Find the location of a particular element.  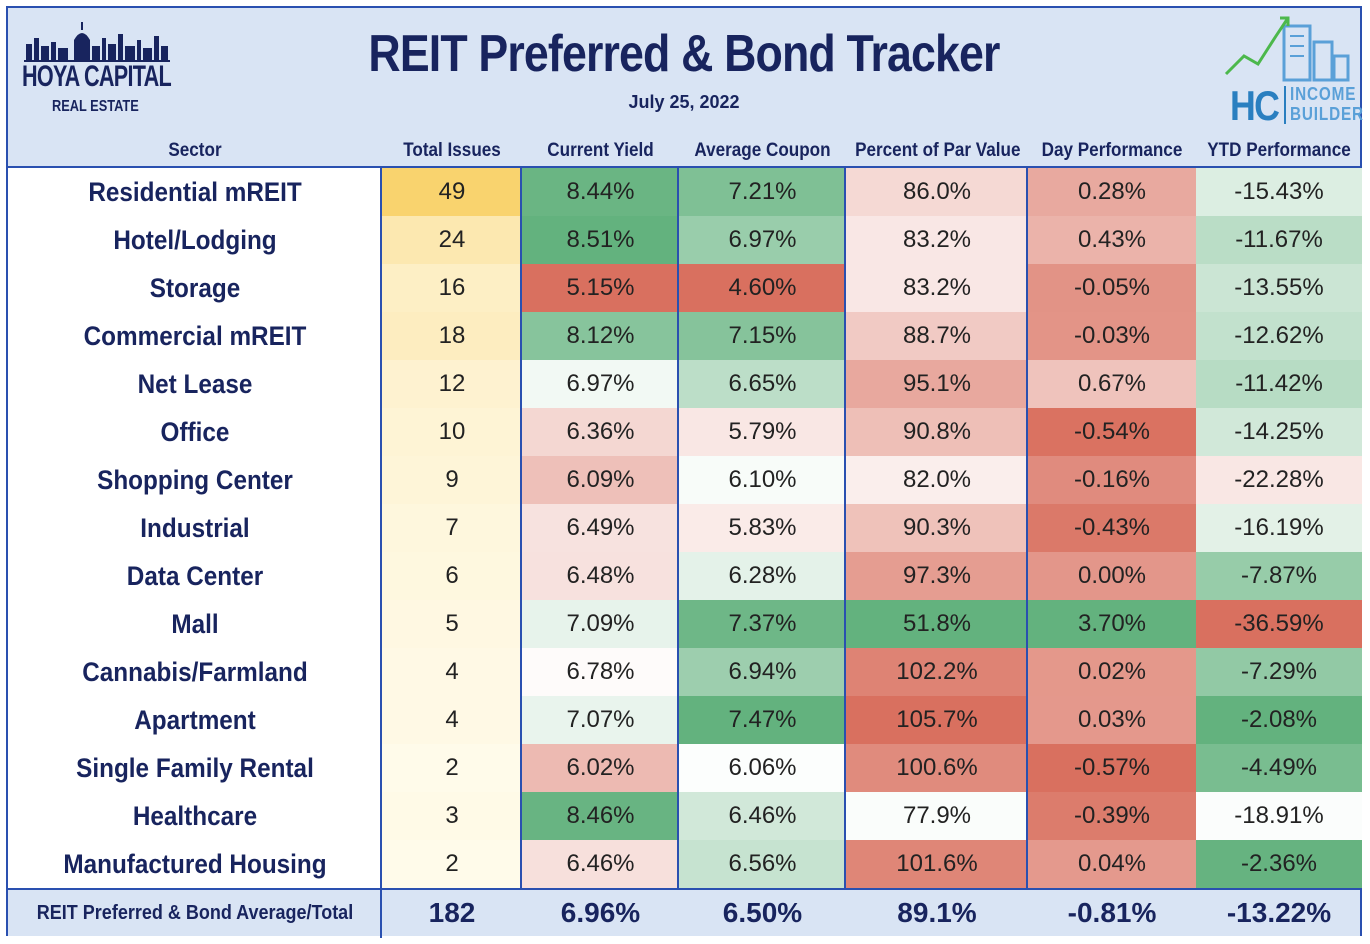

cell-ytd-performance: -12.62% is located at coordinates (1279, 336).